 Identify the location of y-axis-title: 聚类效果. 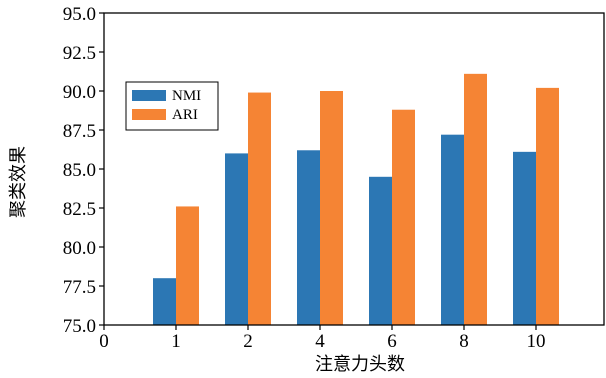
(18, 182).